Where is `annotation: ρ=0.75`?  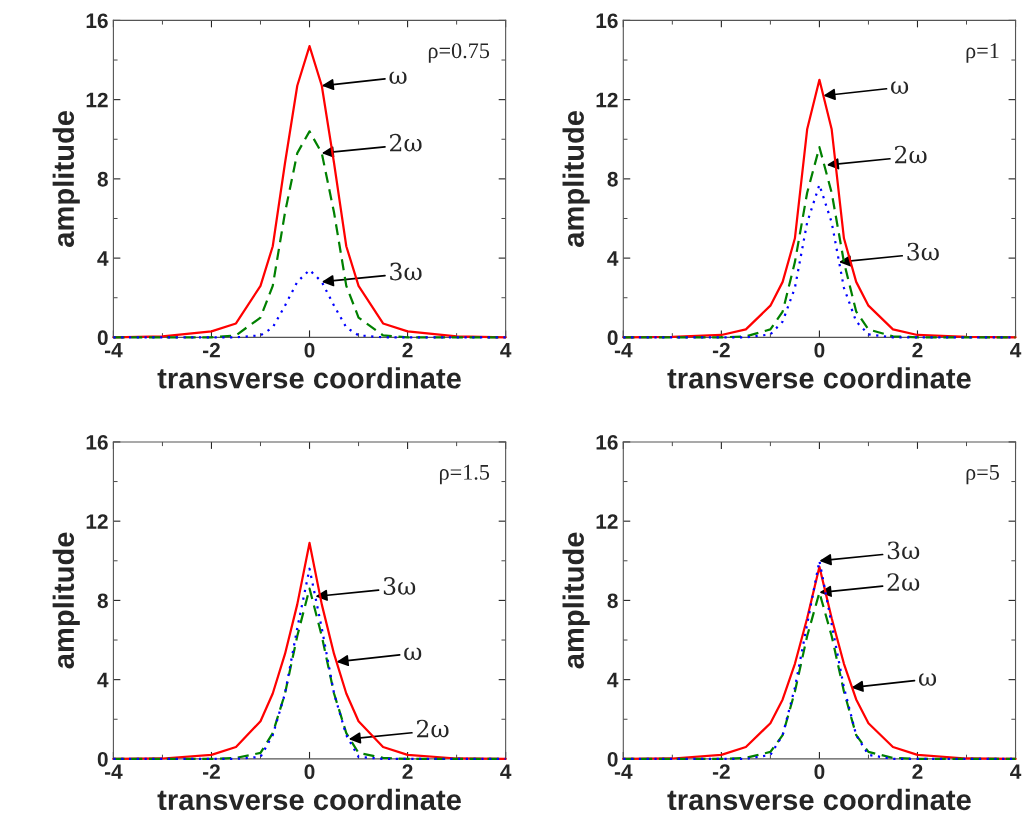
annotation: ρ=0.75 is located at coordinates (459, 53).